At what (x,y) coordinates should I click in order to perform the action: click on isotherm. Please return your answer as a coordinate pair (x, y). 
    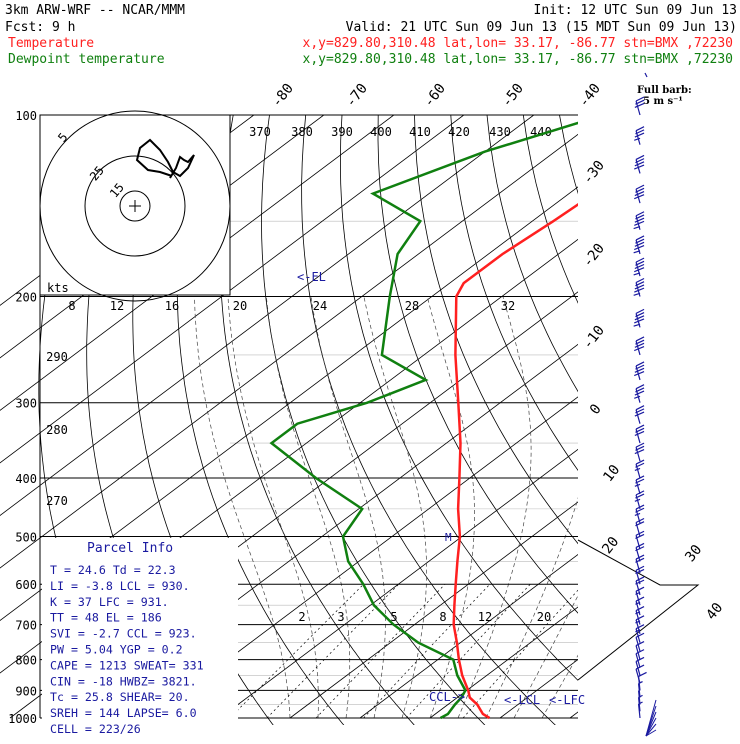
    Looking at the image, I should click on (690, 416).